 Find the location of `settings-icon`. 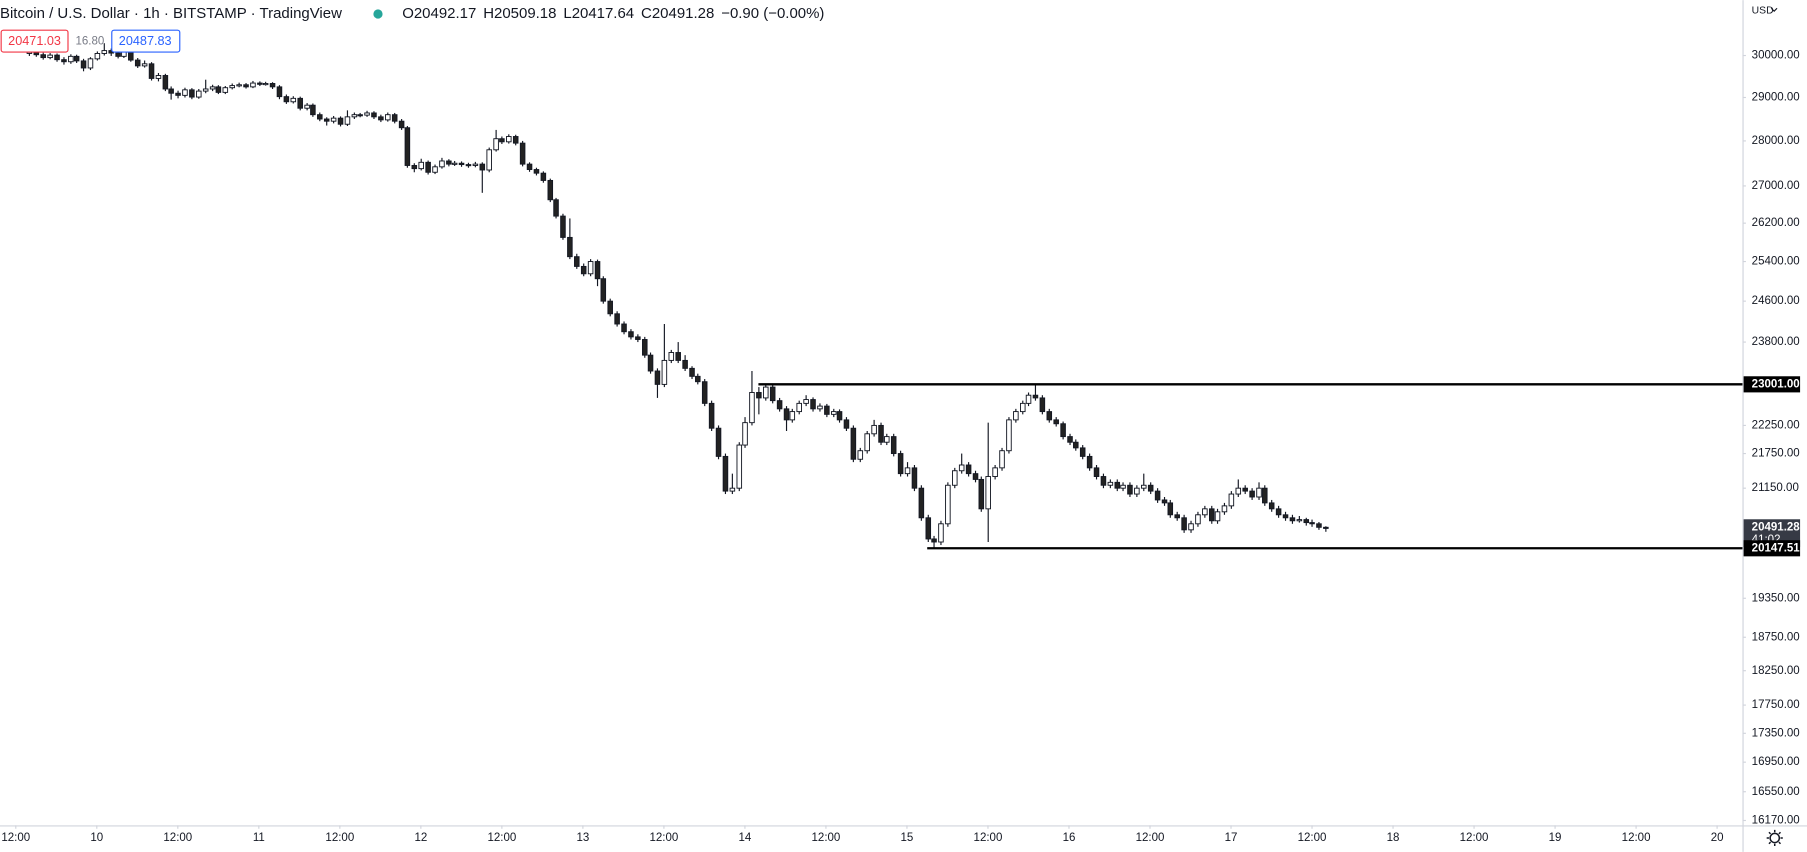

settings-icon is located at coordinates (1774, 838).